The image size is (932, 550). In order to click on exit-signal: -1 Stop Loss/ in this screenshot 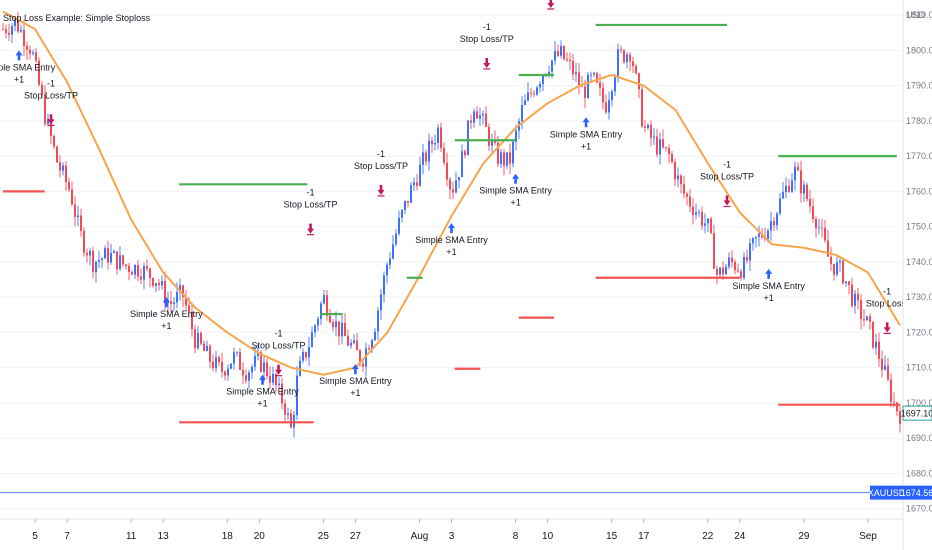, I will do `click(887, 310)`.